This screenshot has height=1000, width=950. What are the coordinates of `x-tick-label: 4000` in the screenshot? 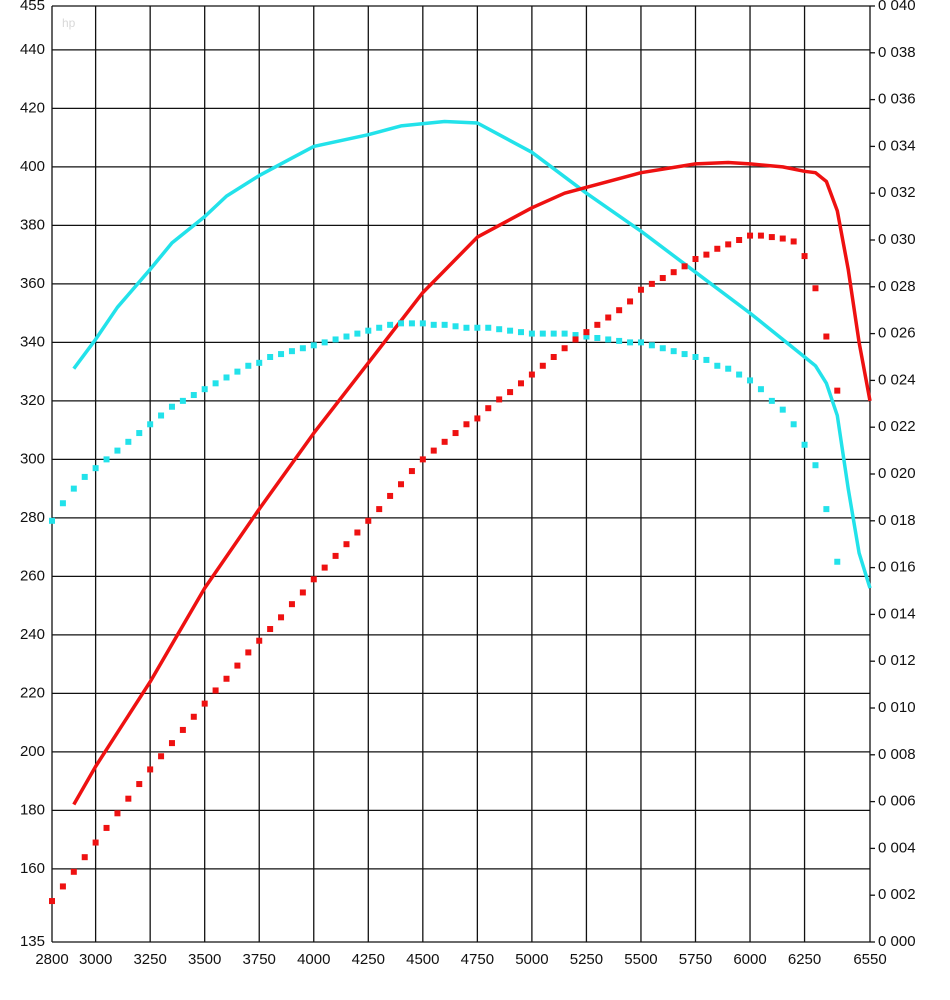 It's located at (313, 959).